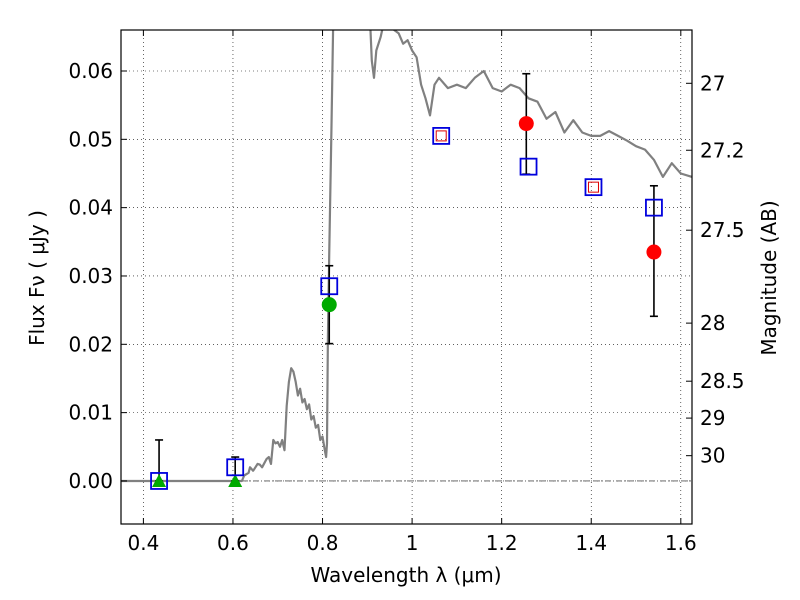 This screenshot has height=600, width=800. I want to click on magnitude-tick-label: 27.2, so click(722, 150).